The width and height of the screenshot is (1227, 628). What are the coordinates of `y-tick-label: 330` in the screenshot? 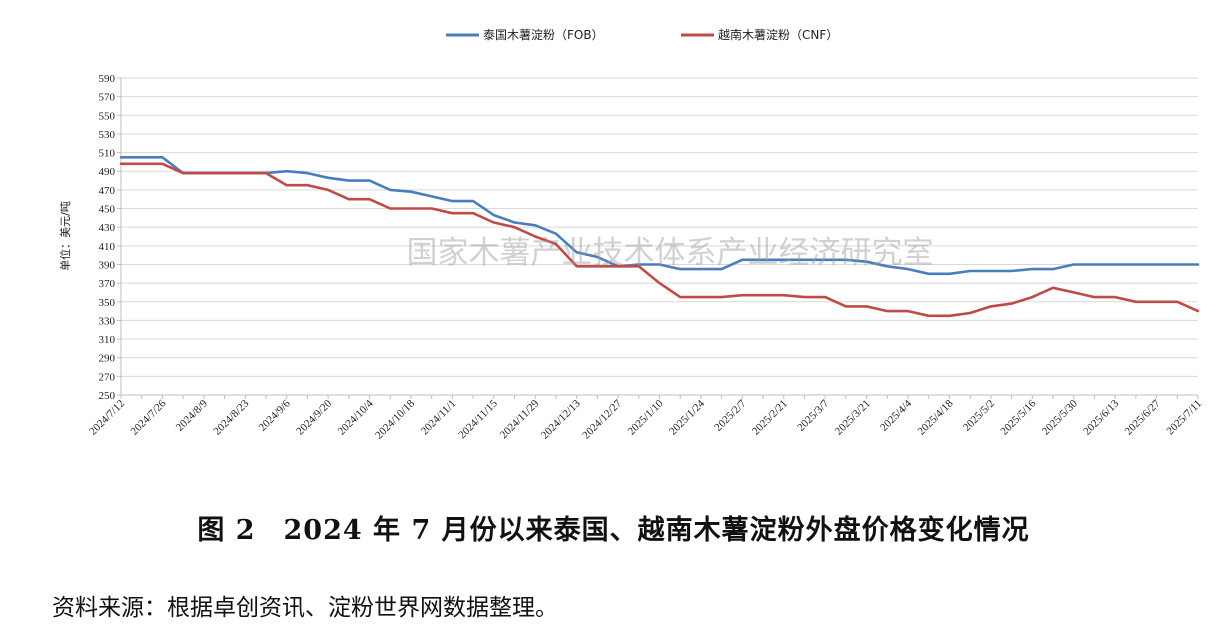 It's located at (107, 321).